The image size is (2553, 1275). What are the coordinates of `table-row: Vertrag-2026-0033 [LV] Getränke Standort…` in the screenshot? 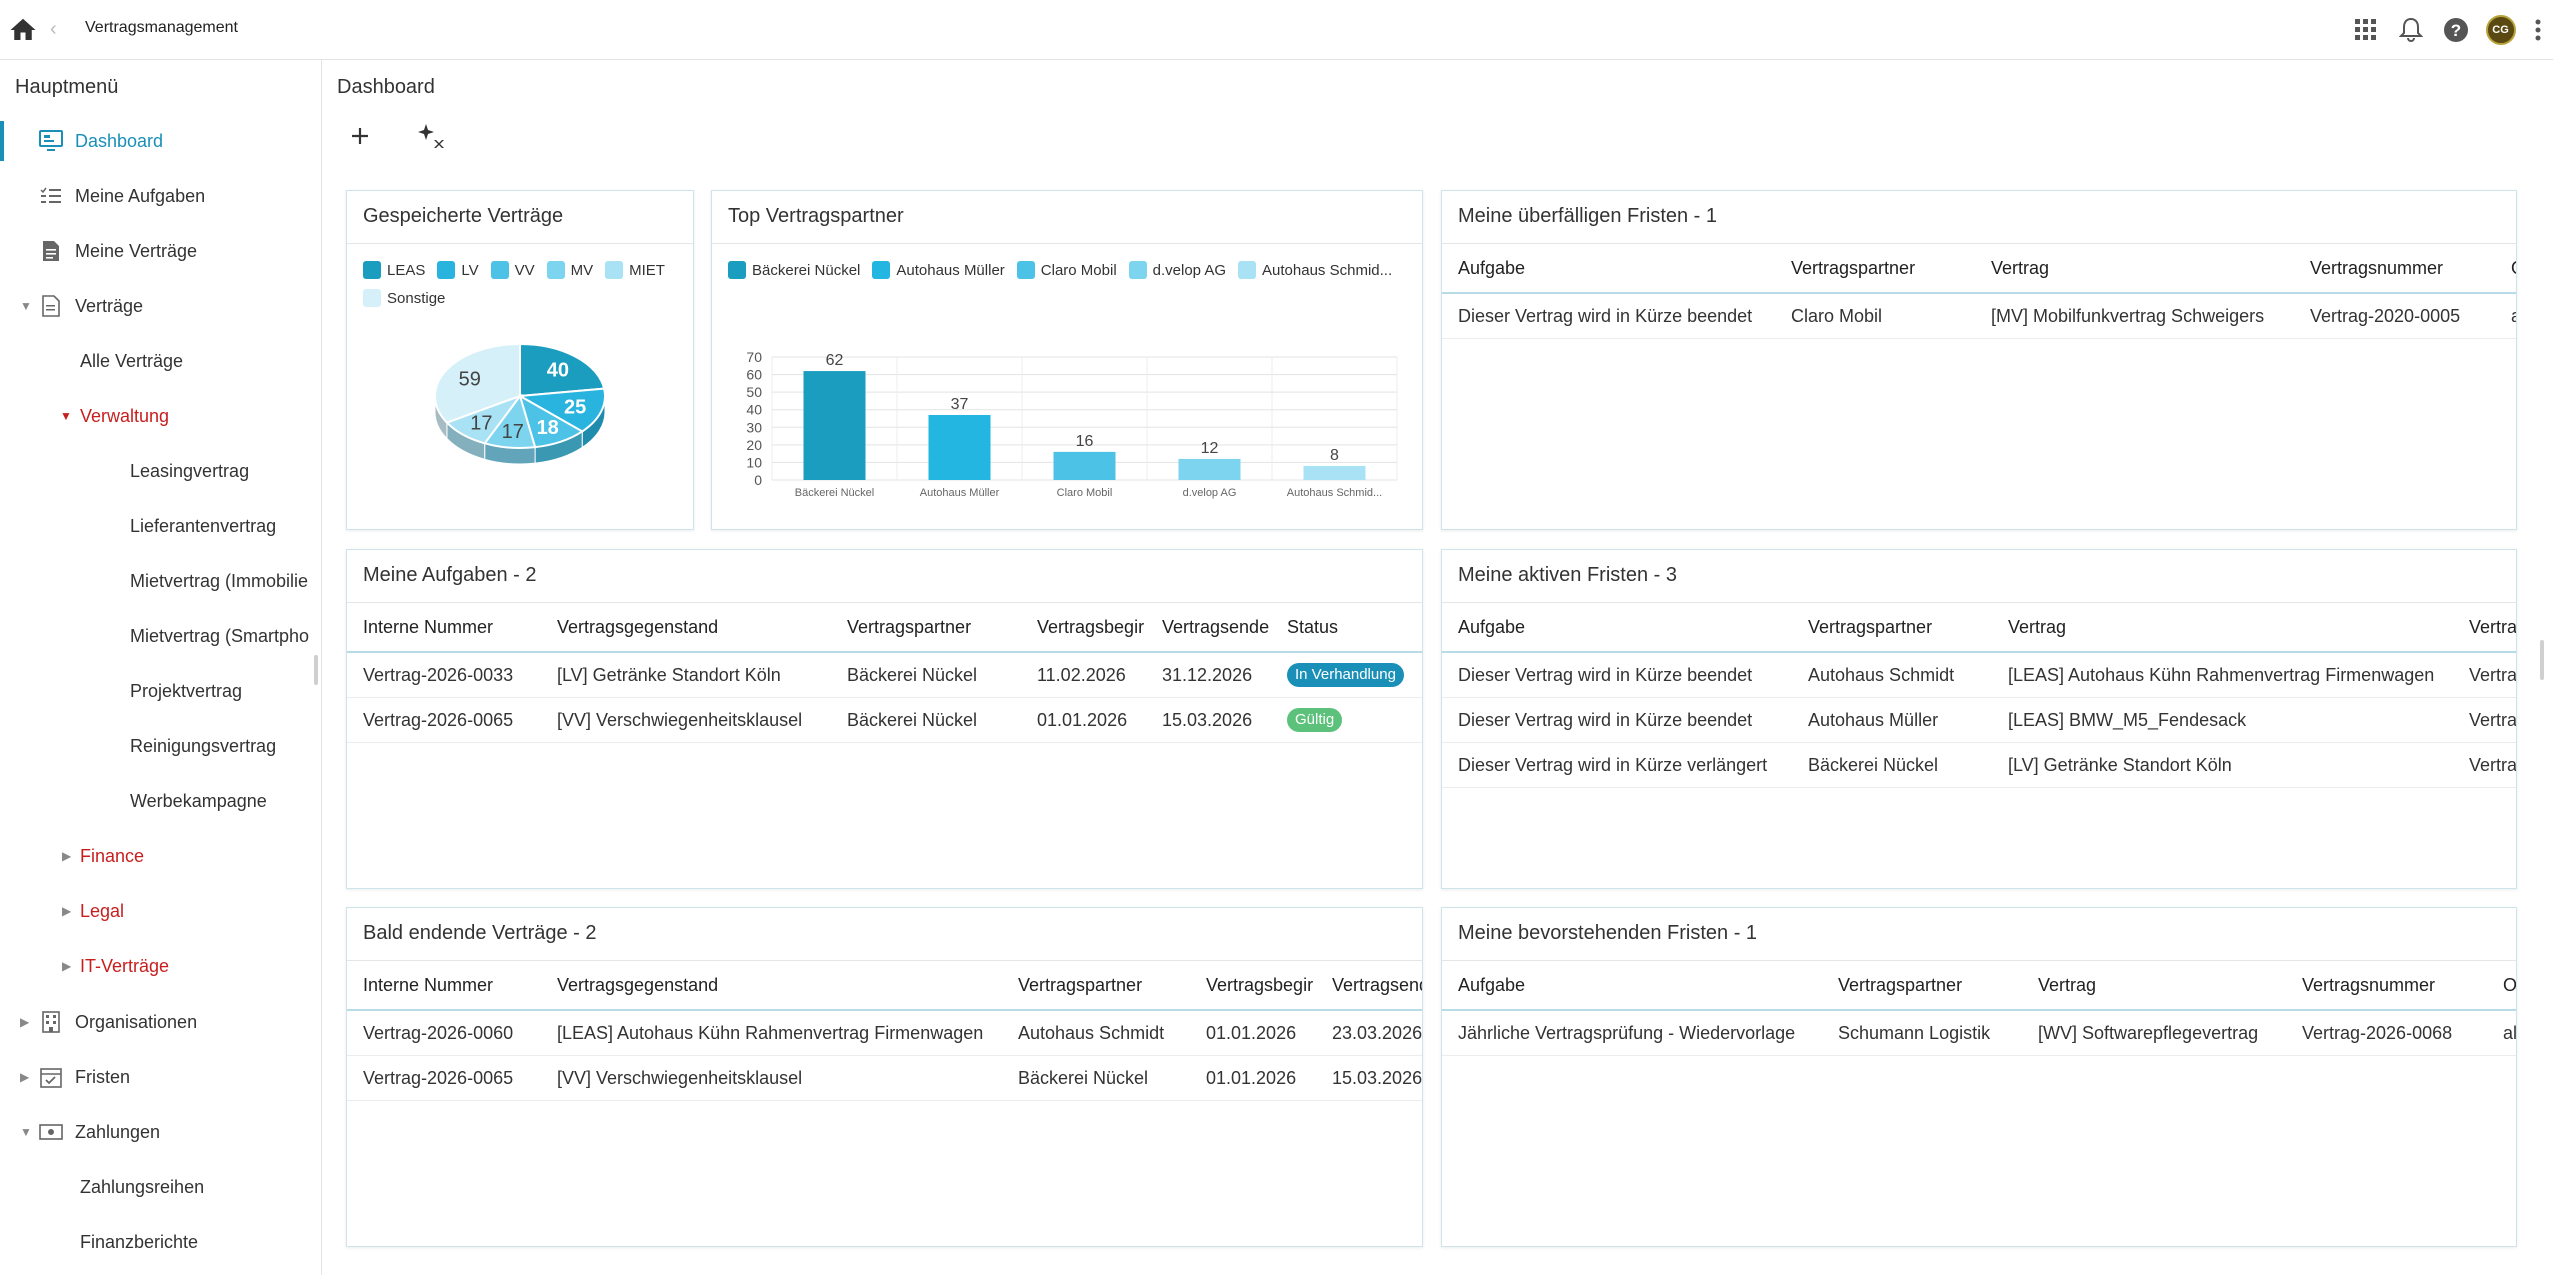 It's located at (884, 675).